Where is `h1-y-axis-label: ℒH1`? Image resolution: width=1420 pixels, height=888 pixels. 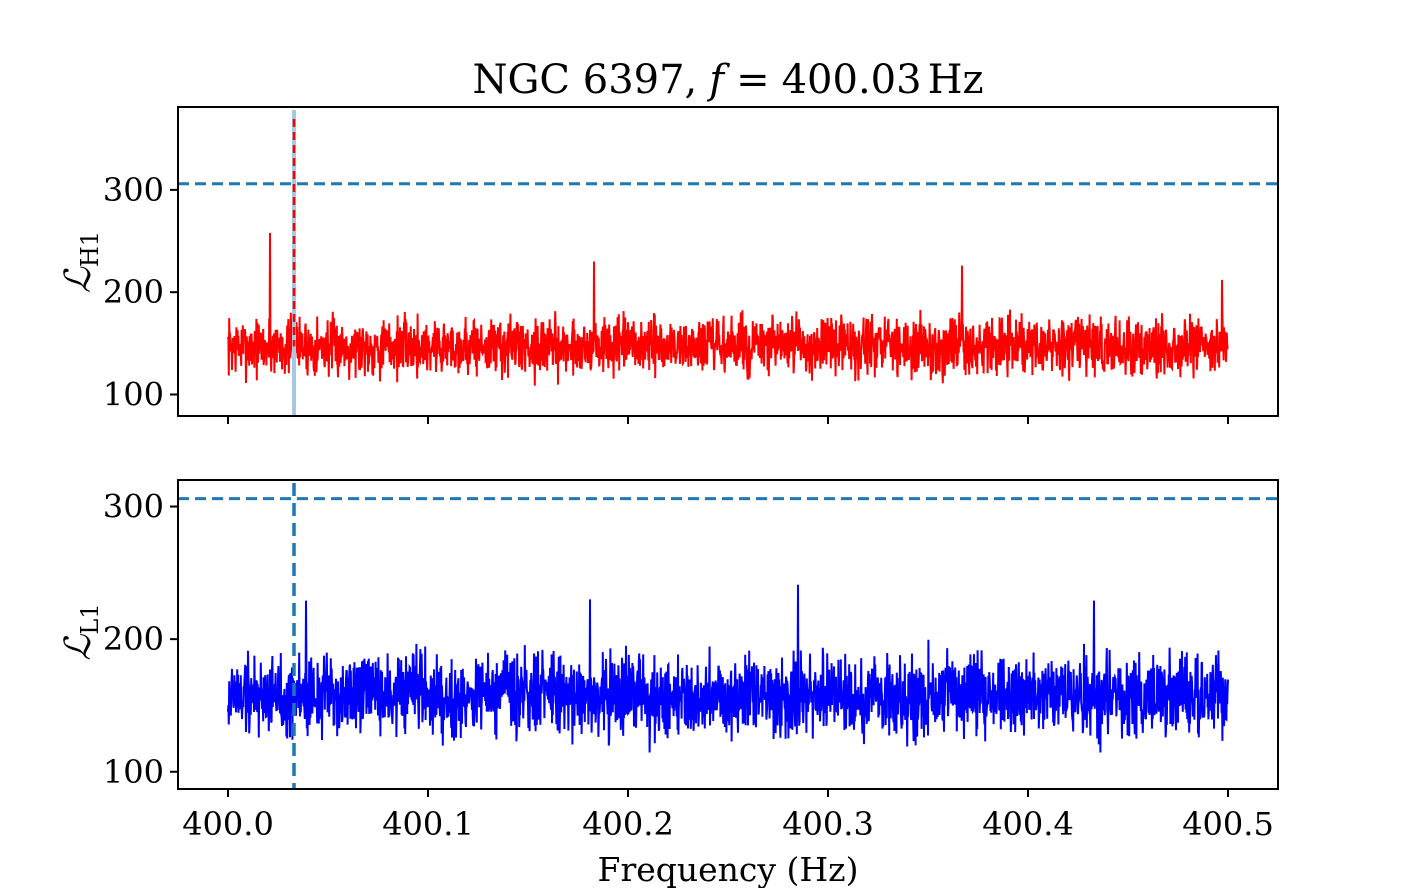
h1-y-axis-label: ℒH1 is located at coordinates (81, 262).